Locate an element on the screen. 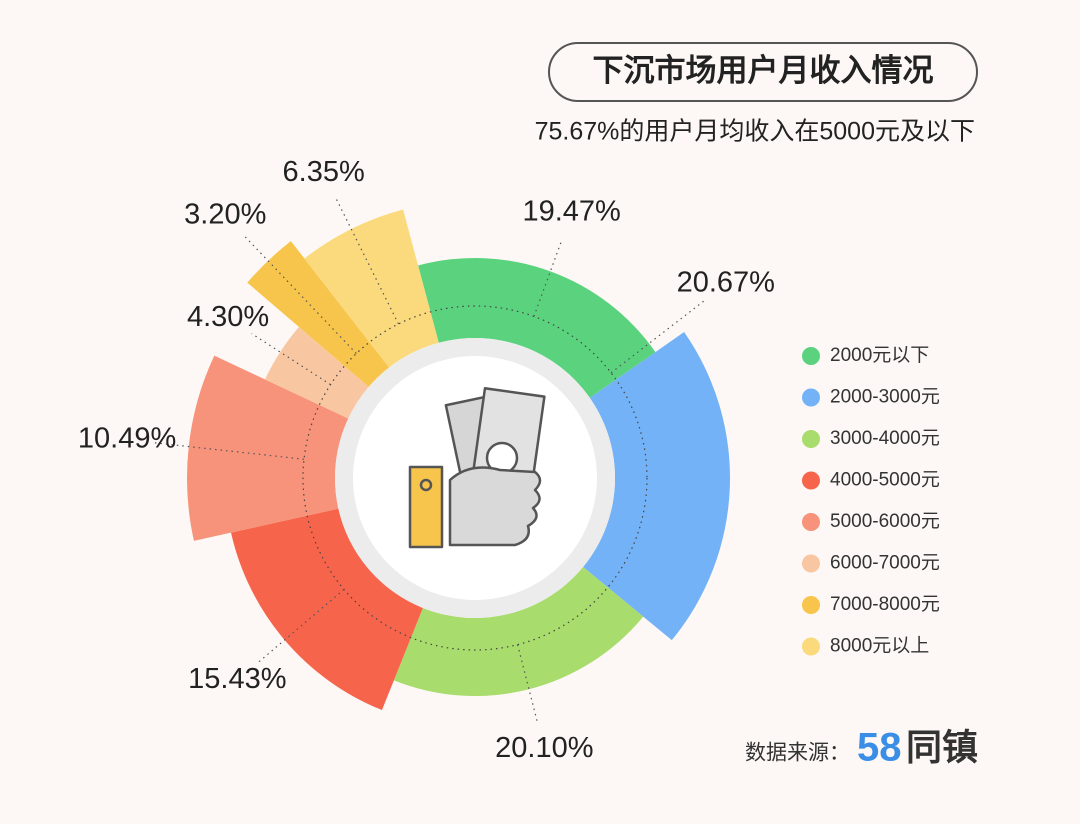 The height and width of the screenshot is (824, 1080). brand-number: 58 is located at coordinates (879, 748).